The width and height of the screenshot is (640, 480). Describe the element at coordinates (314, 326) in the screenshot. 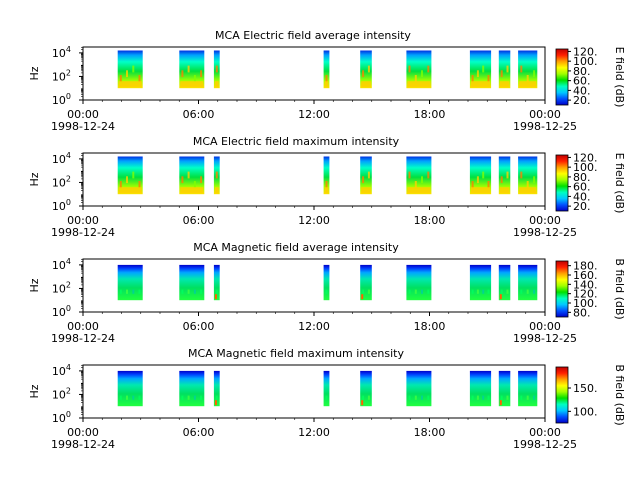

I see `x-tick-label: 12:00` at that location.